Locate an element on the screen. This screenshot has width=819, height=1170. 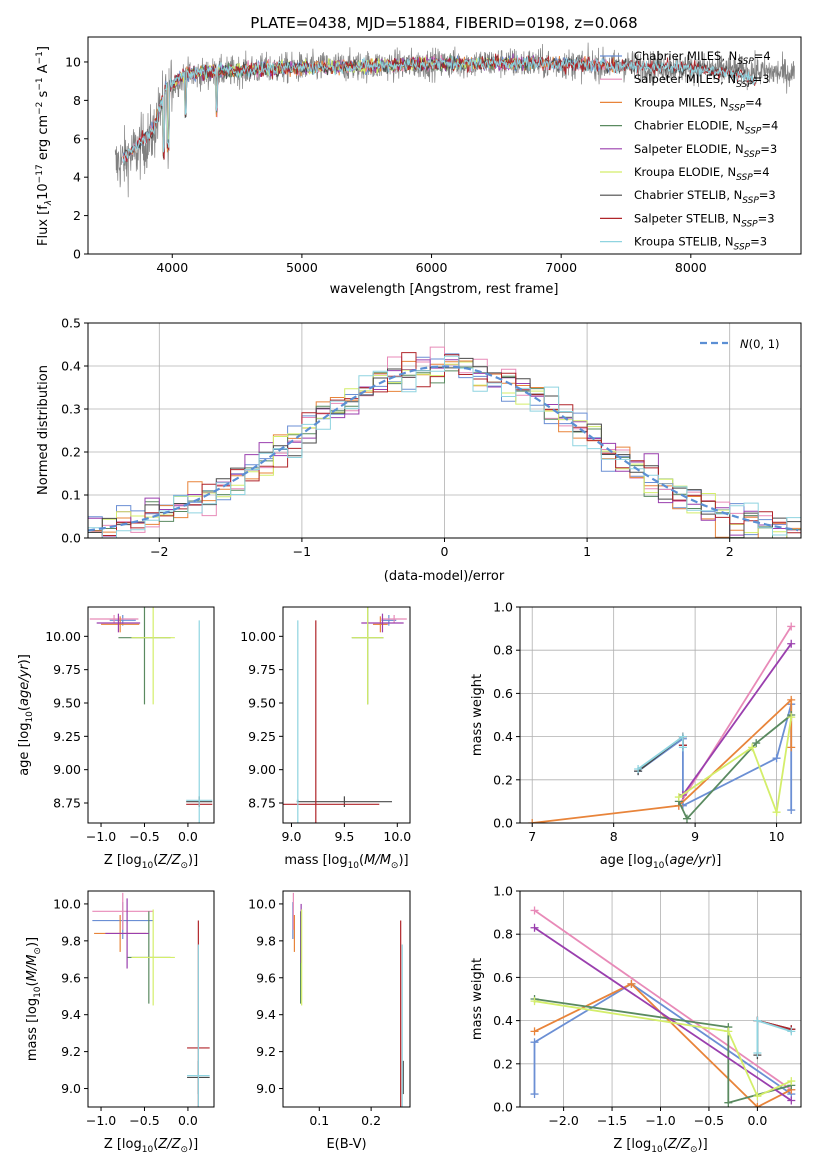
series-salpeter-elodie is located at coordinates (663, 1014).